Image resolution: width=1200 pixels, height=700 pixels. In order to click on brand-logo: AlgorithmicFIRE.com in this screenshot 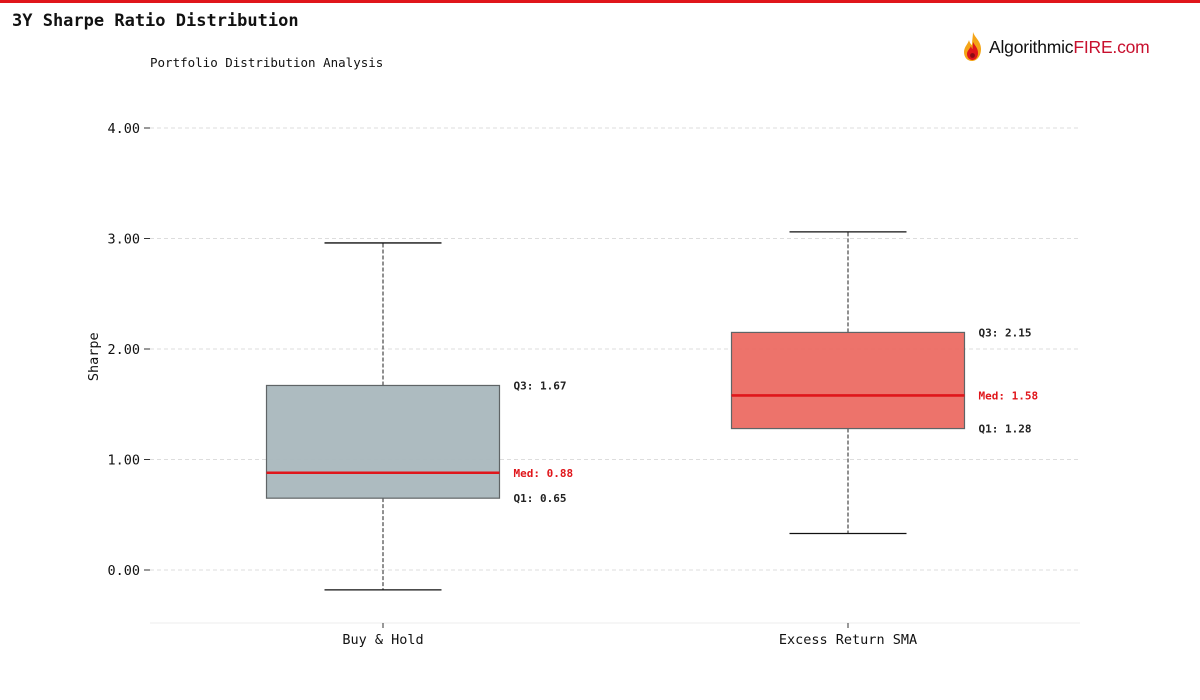, I will do `click(1055, 47)`.